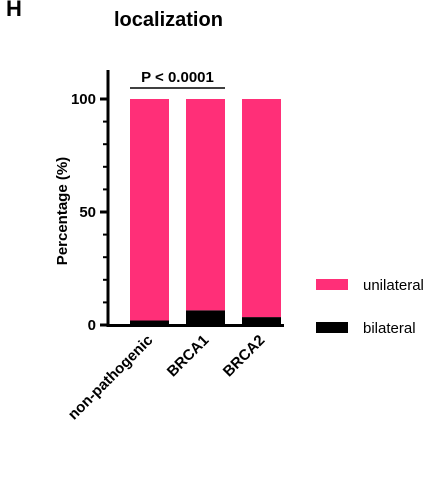  Describe the element at coordinates (62, 211) in the screenshot. I see `y-axis-label: Percentage (%)` at that location.